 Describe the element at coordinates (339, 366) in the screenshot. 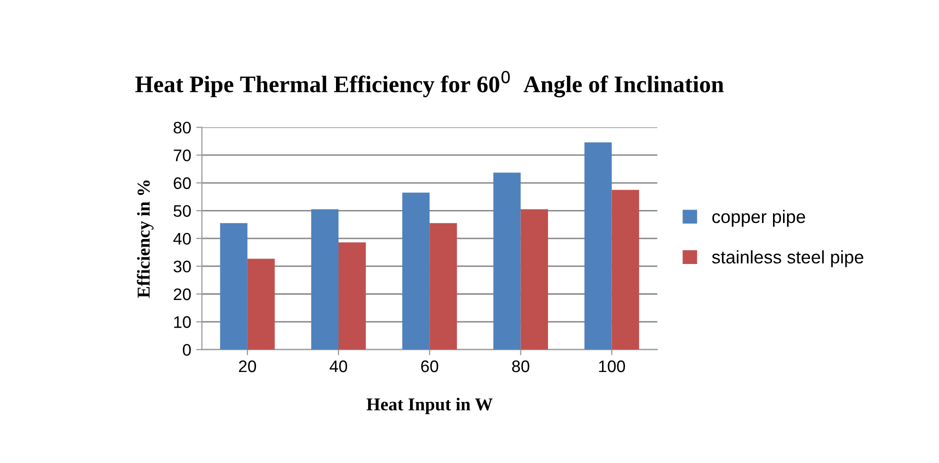

I see `x-tick-label: 40` at that location.